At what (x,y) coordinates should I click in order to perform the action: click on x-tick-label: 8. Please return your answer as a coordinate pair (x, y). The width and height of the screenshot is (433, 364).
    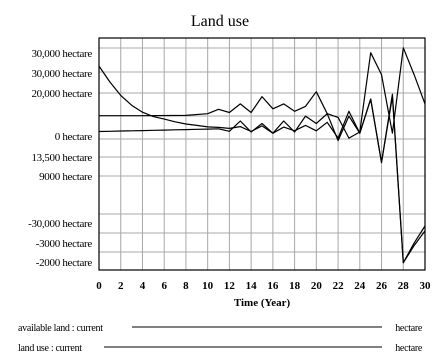
    Looking at the image, I should click on (186, 286).